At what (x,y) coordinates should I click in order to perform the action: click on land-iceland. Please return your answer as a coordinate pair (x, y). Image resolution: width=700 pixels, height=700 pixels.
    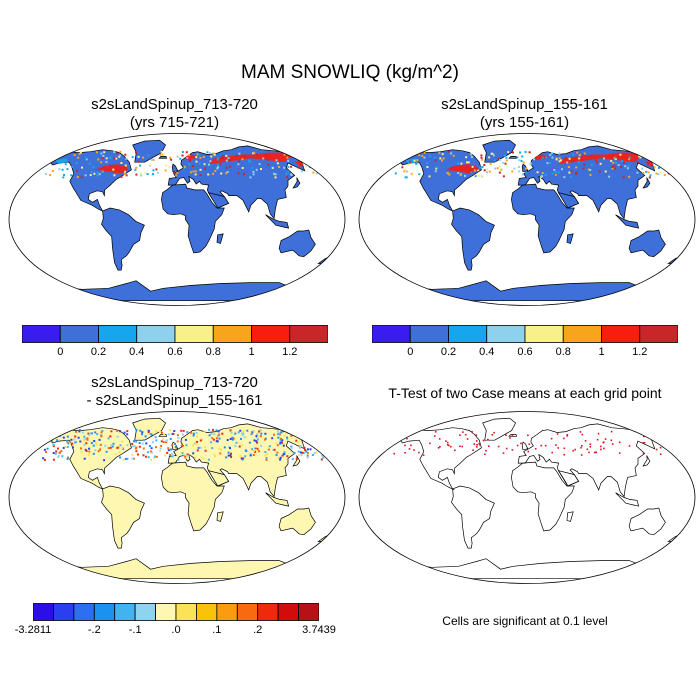
    Looking at the image, I should click on (163, 435).